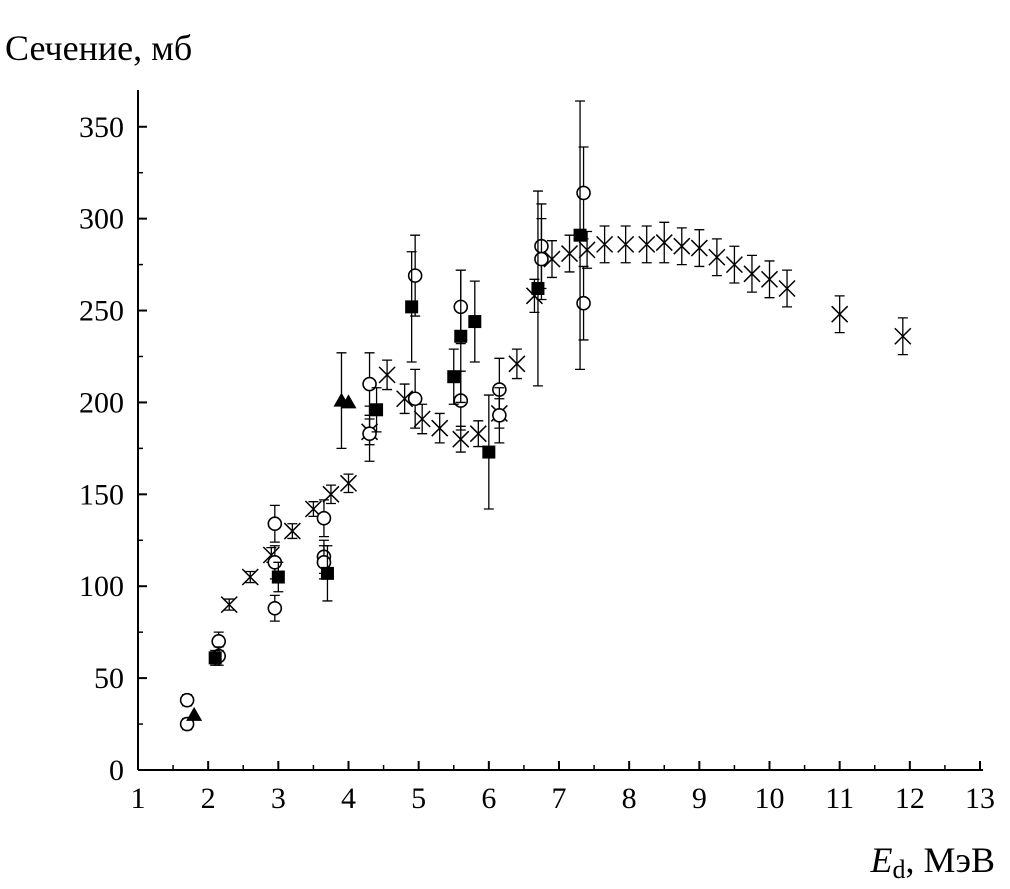 The width and height of the screenshot is (1010, 889). Describe the element at coordinates (839, 798) in the screenshot. I see `x-tick-label: 11` at that location.